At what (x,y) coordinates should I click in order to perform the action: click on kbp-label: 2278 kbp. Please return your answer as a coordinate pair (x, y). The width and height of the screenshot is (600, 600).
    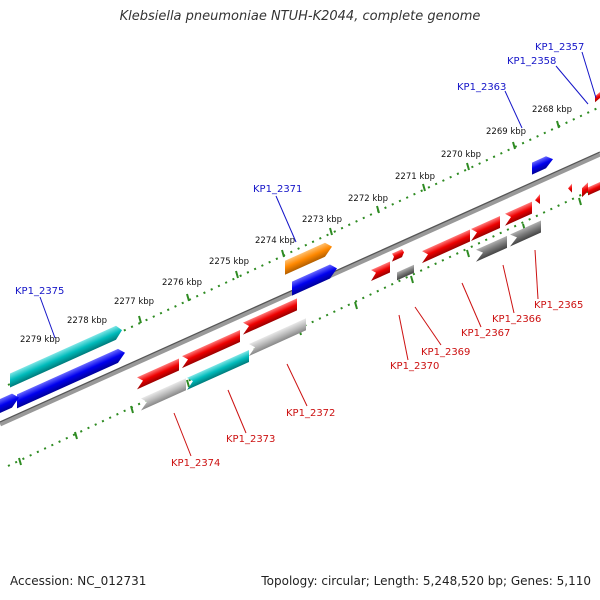
    Looking at the image, I should click on (87, 321).